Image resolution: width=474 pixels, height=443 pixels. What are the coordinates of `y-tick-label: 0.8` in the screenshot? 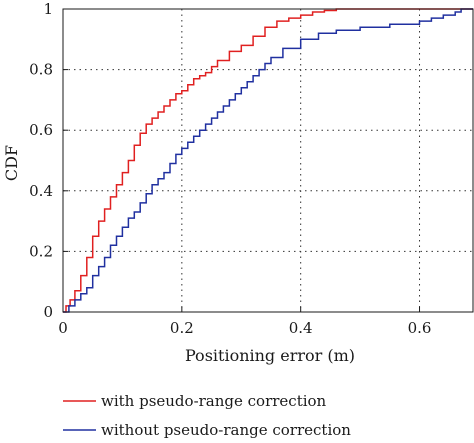 It's located at (41, 70).